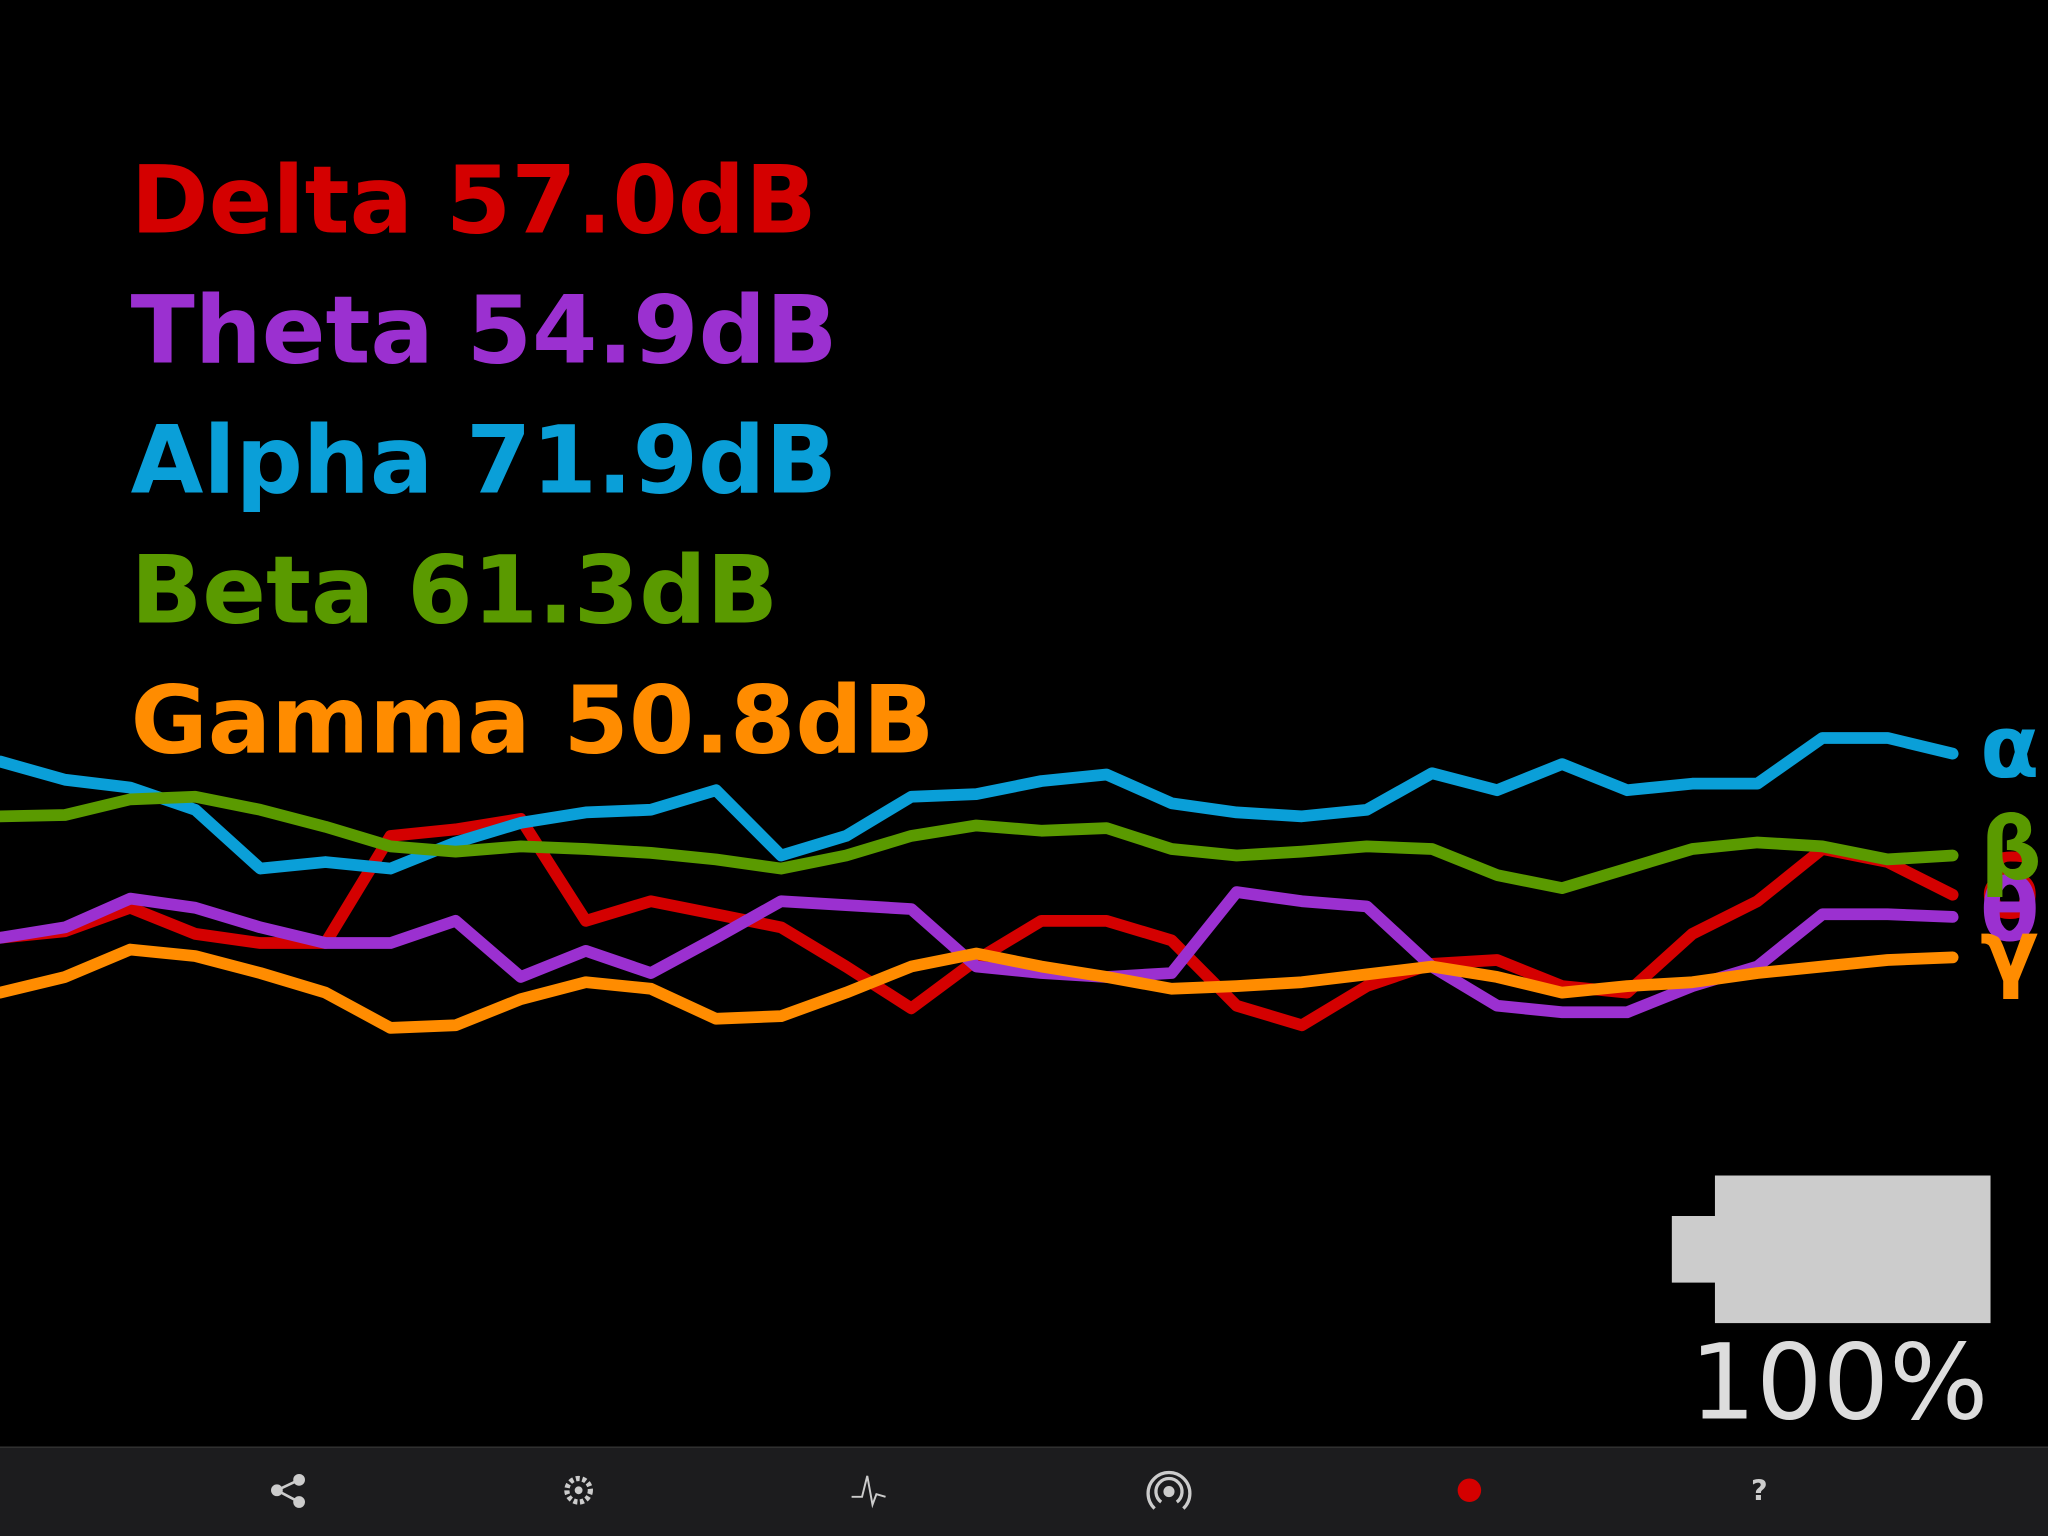 This screenshot has height=1536, width=2048. What do you see at coordinates (1469, 1490) in the screenshot?
I see `record-button` at bounding box center [1469, 1490].